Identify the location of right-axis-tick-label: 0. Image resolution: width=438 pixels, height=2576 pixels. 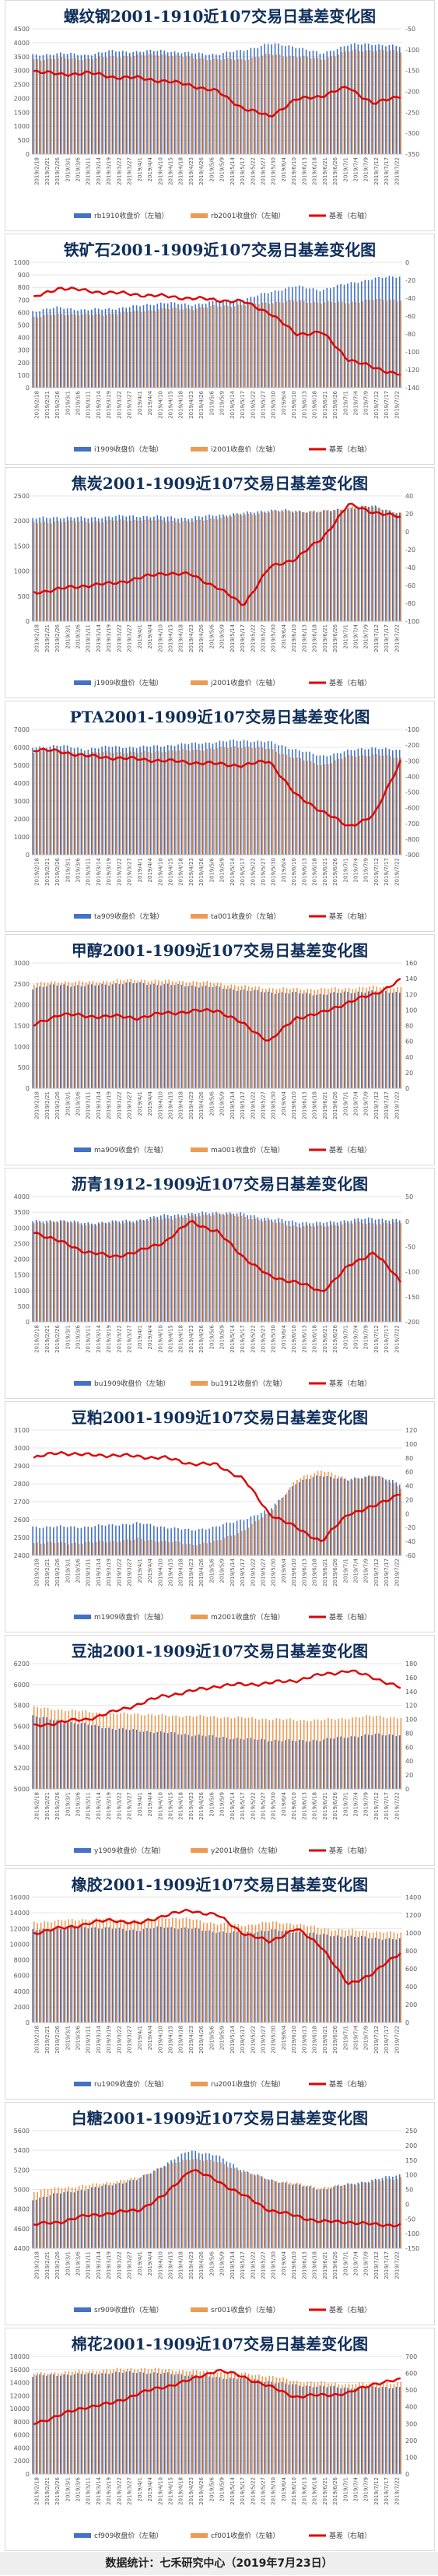
(407, 2204).